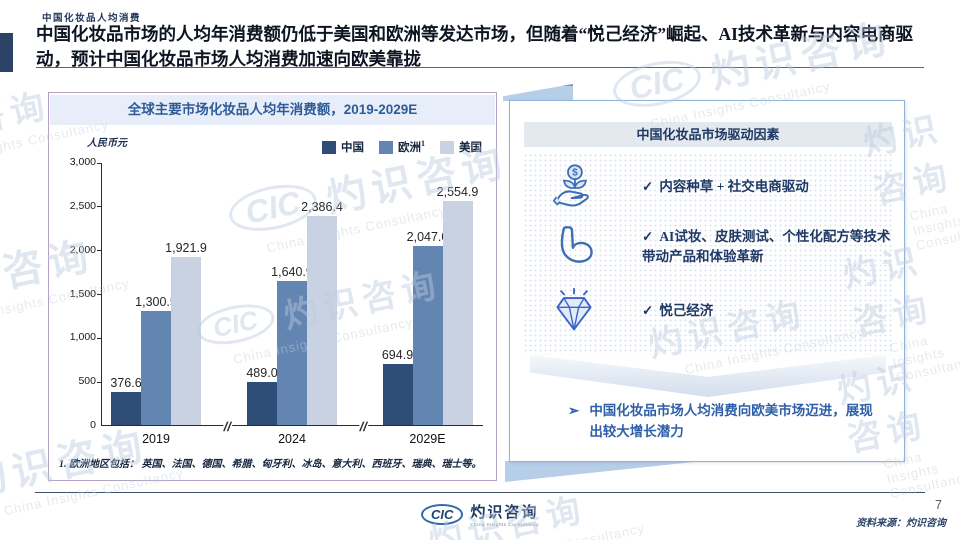 This screenshot has width=960, height=540. What do you see at coordinates (576, 244) in the screenshot?
I see `strength-arm-icon` at bounding box center [576, 244].